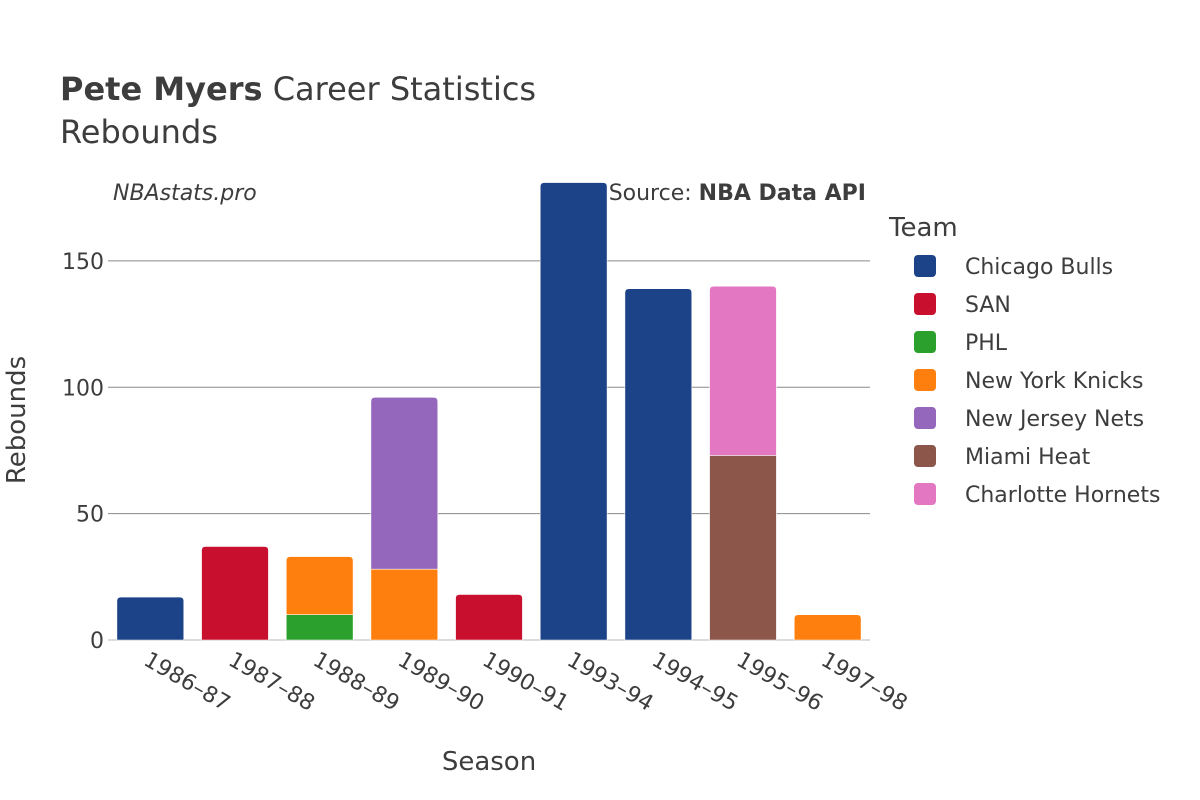  Describe the element at coordinates (658, 464) in the screenshot. I see `bar-chicago-bulls-1994–95` at that location.